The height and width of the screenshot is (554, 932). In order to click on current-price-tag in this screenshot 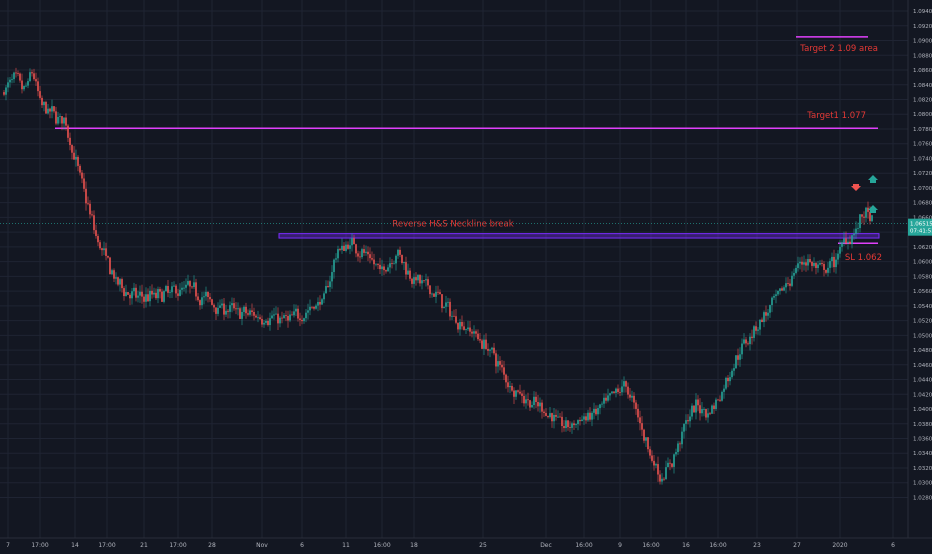, I will do `click(920, 227)`.